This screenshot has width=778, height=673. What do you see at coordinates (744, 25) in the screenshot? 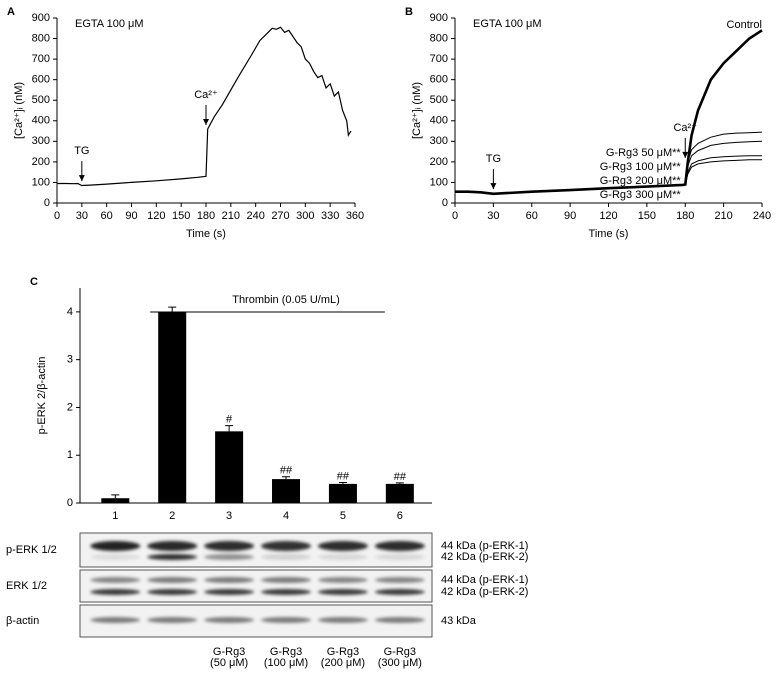
I see `series-label: Control` at bounding box center [744, 25].